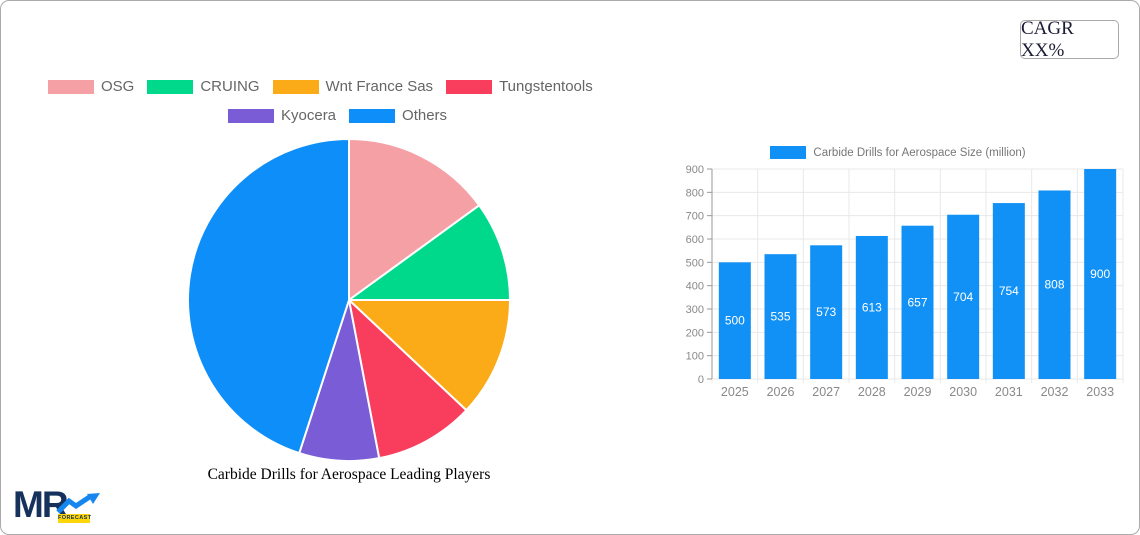 This screenshot has height=535, width=1140. What do you see at coordinates (695, 357) in the screenshot?
I see `y-axis-tick-label: 100` at bounding box center [695, 357].